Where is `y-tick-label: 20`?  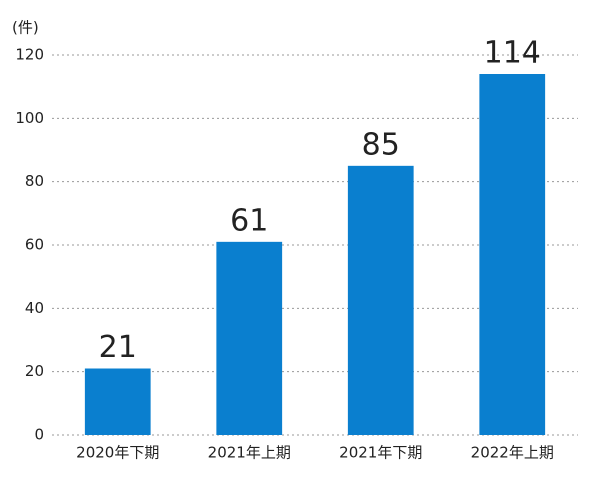
y-tick-label: 20 is located at coordinates (34, 371).